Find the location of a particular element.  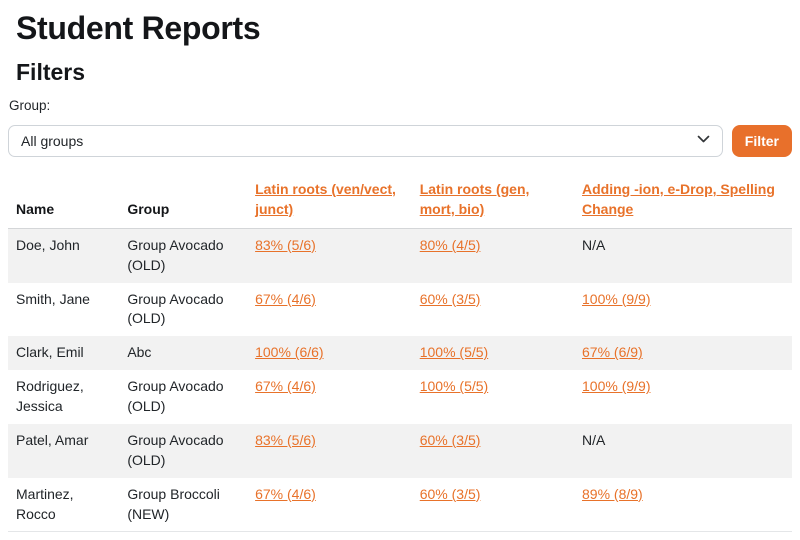

student-group: Abc is located at coordinates (139, 352).